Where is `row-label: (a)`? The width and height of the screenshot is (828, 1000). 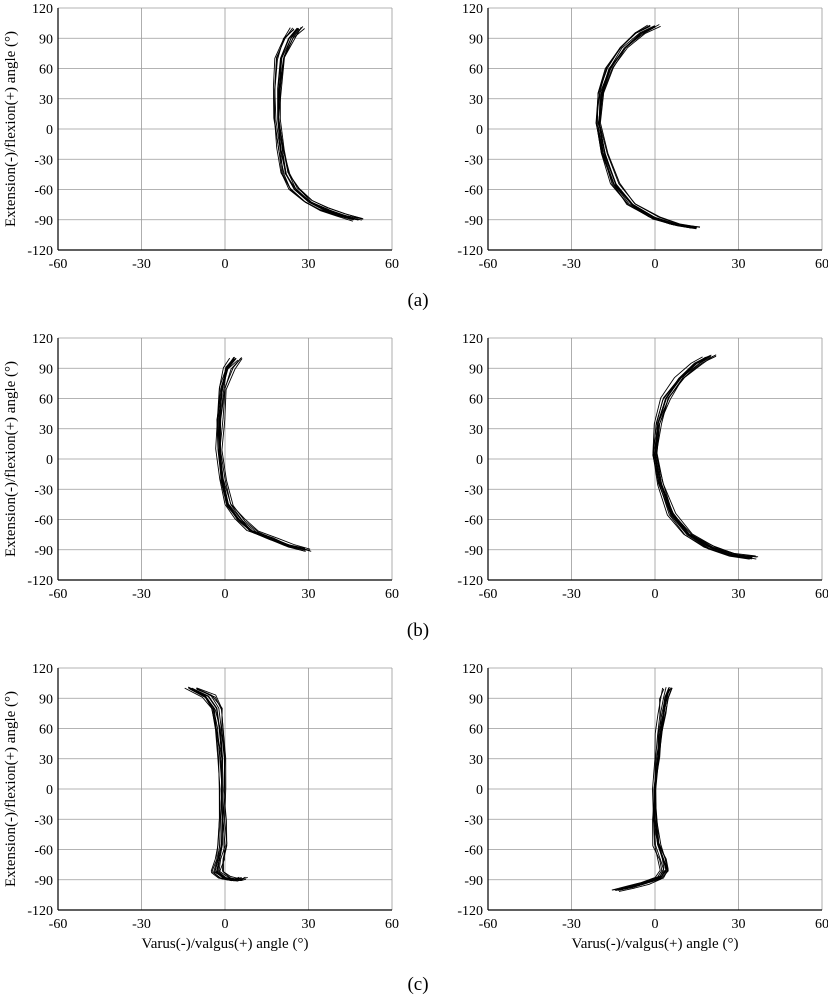 row-label: (a) is located at coordinates (417, 300).